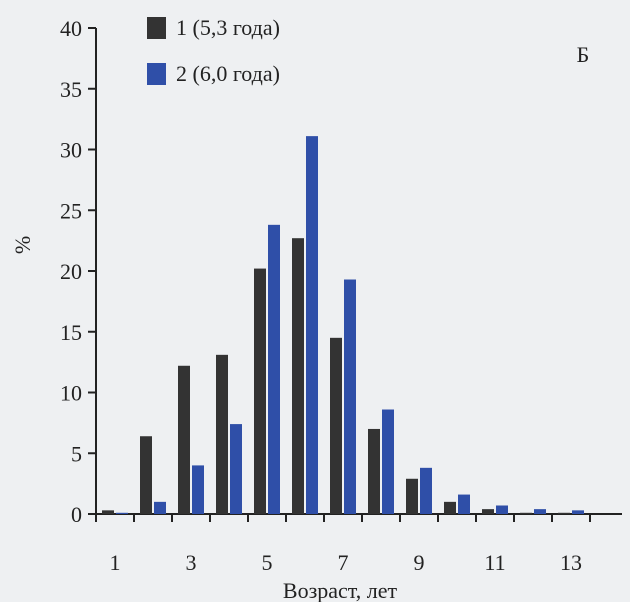 The width and height of the screenshot is (630, 602). Describe the element at coordinates (71, 393) in the screenshot. I see `y-tick-label: 10` at that location.